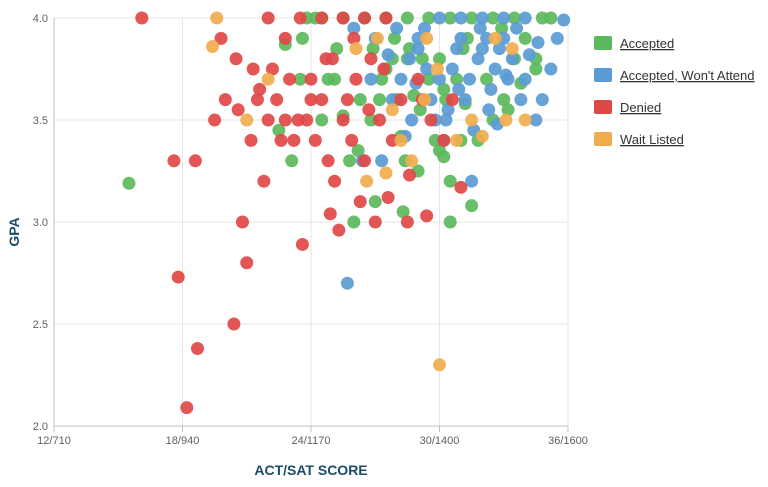 The height and width of the screenshot is (487, 768). Describe the element at coordinates (40, 121) in the screenshot. I see `y-tick-label: 3.5` at that location.